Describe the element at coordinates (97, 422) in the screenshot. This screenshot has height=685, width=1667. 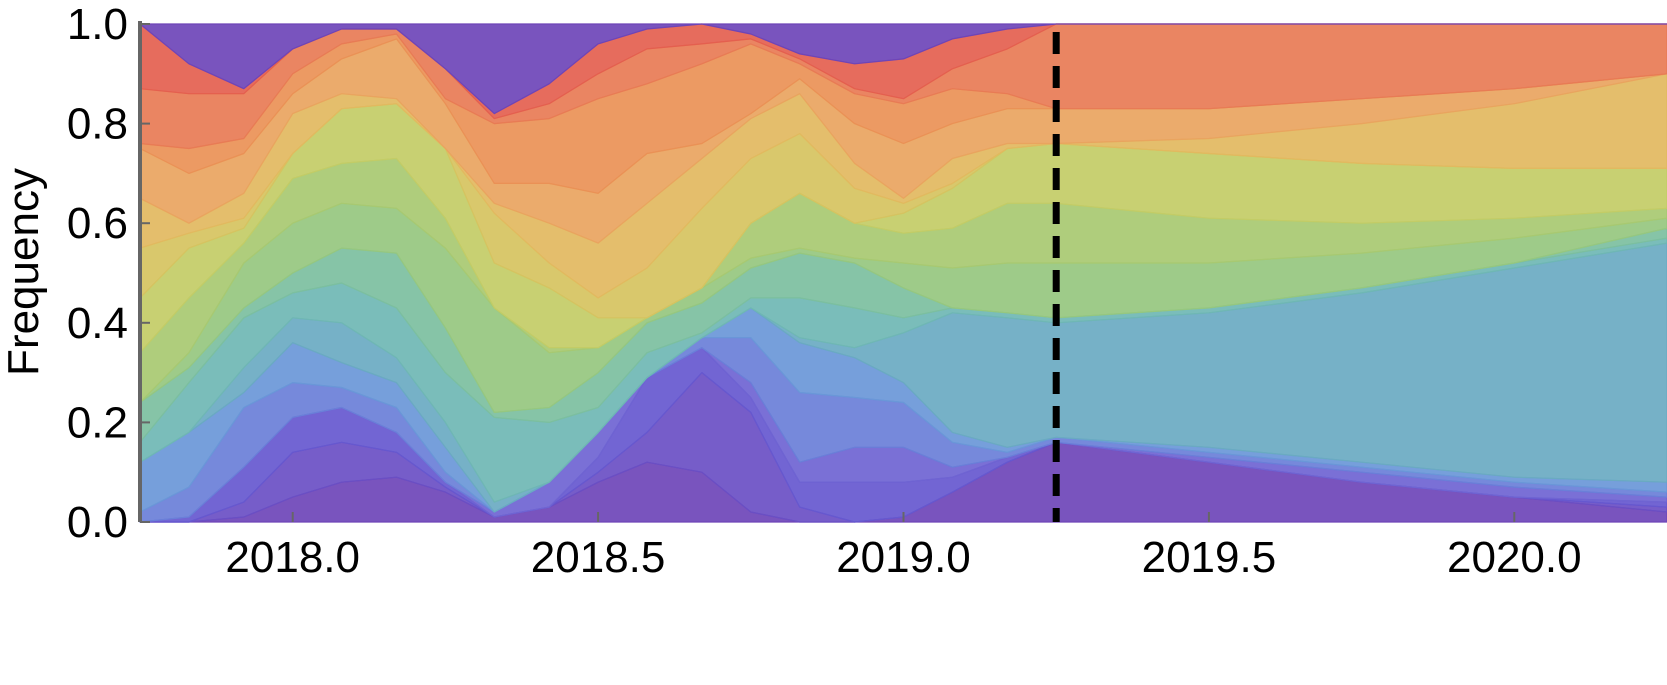
I see `y-tick-label: 0.2` at that location.